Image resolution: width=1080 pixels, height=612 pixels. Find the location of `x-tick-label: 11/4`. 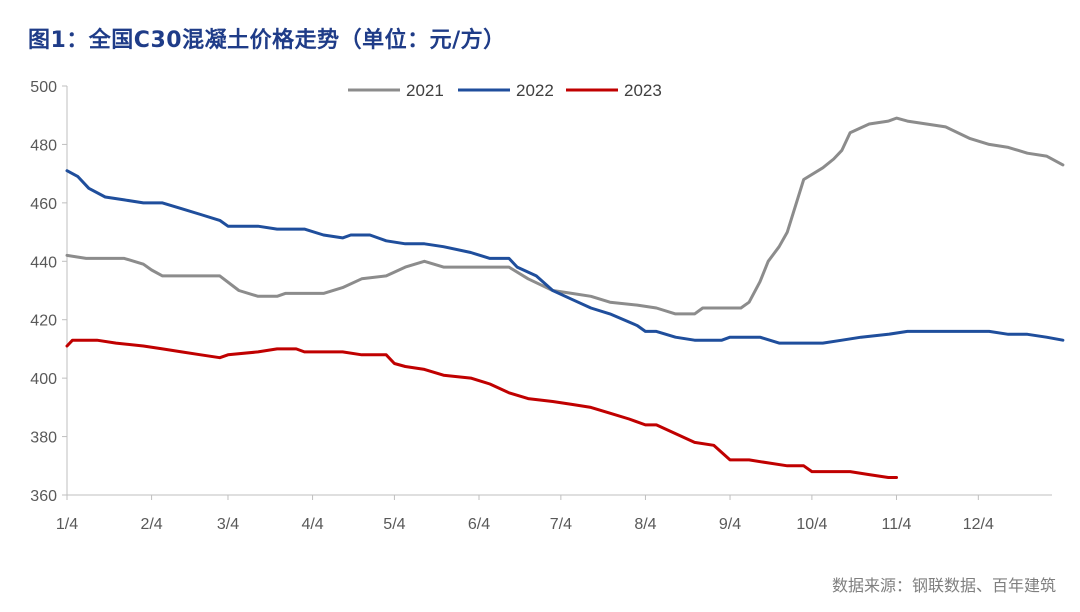

x-tick-label: 11/4 is located at coordinates (896, 524).